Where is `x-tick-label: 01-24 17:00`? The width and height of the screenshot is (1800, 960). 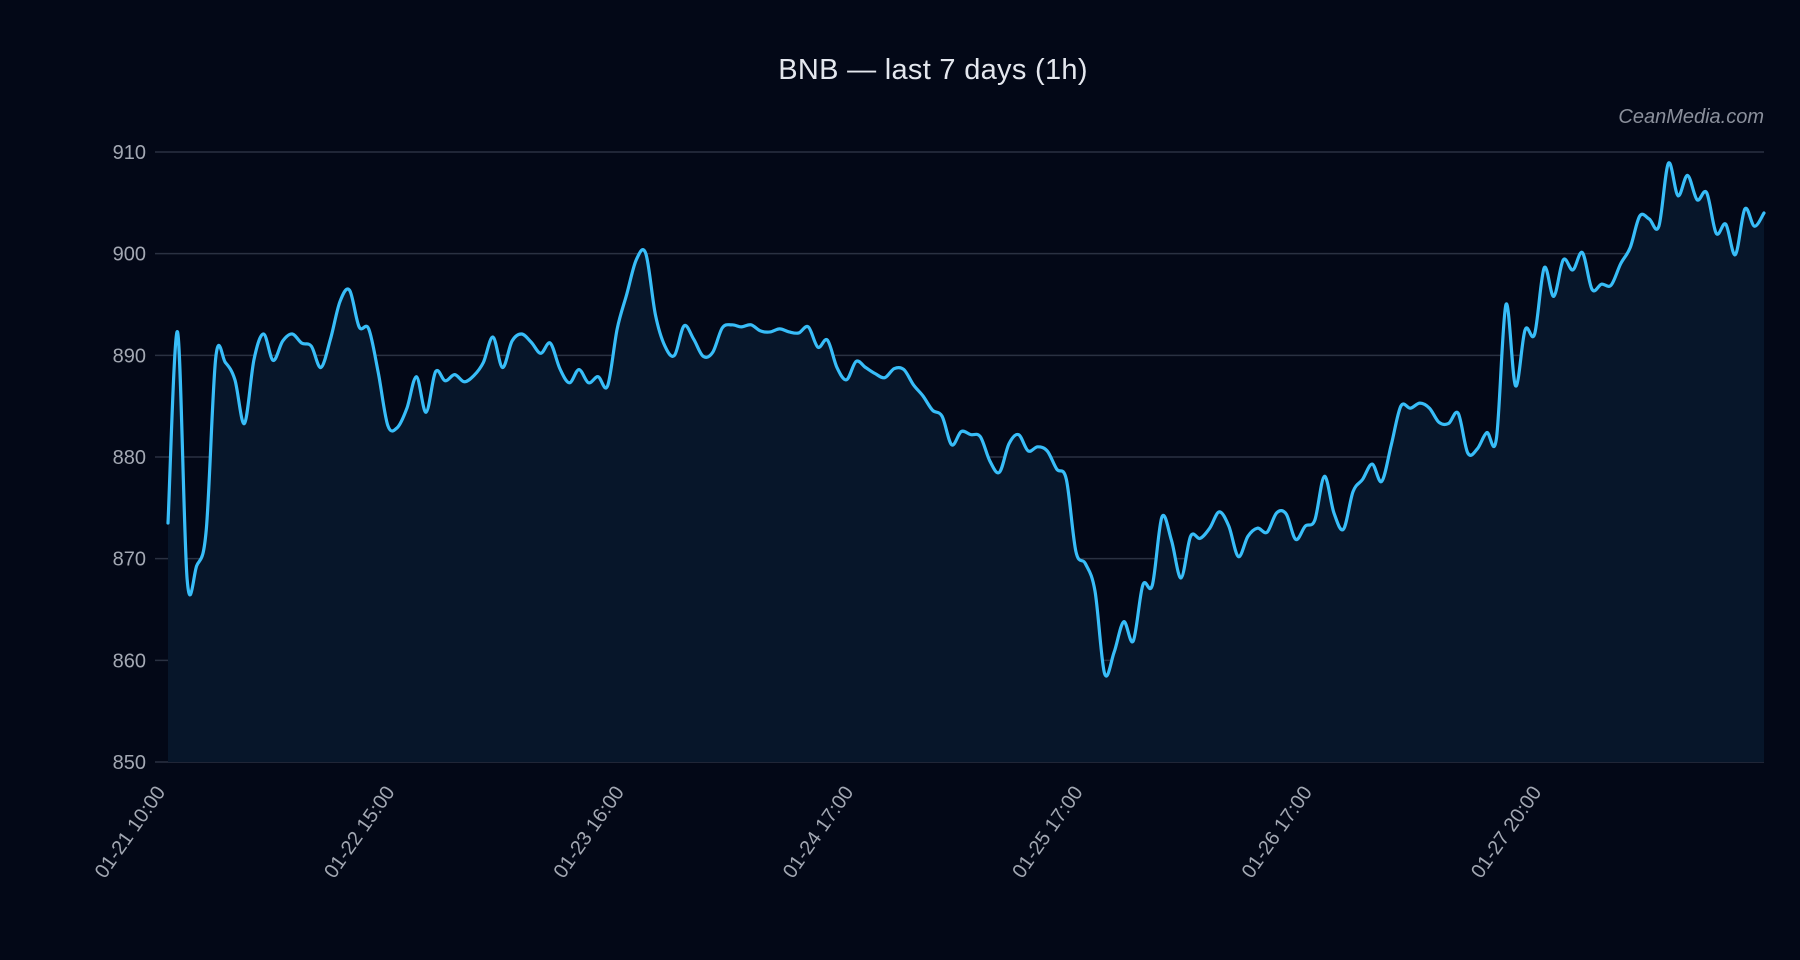
x-tick-label: 01-24 17:00 is located at coordinates (818, 832).